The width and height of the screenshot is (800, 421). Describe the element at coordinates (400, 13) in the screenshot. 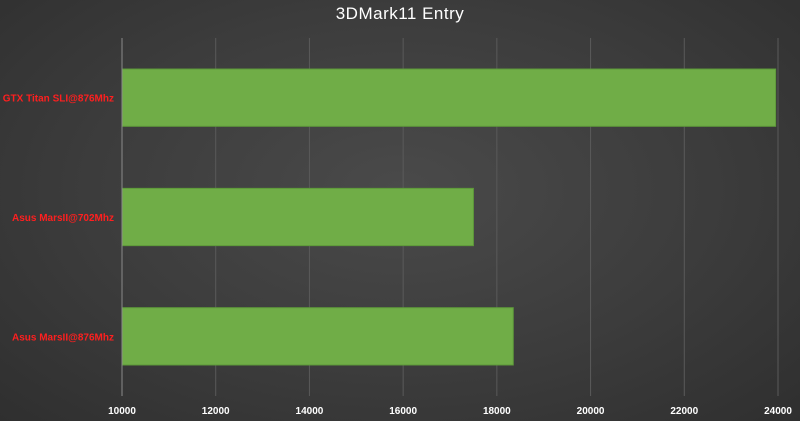

I see `chart-title: 3DMark11 Entry` at that location.